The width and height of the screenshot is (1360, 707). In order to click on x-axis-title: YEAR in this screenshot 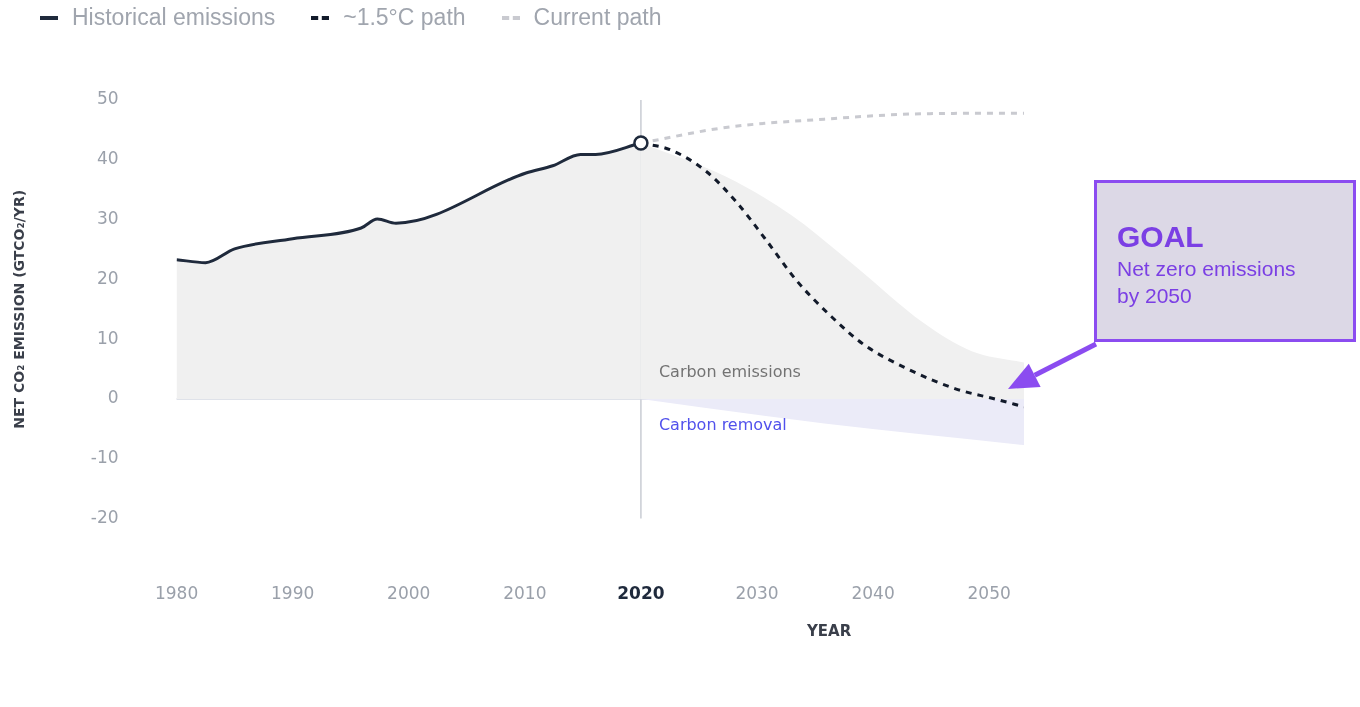, I will do `click(828, 630)`.